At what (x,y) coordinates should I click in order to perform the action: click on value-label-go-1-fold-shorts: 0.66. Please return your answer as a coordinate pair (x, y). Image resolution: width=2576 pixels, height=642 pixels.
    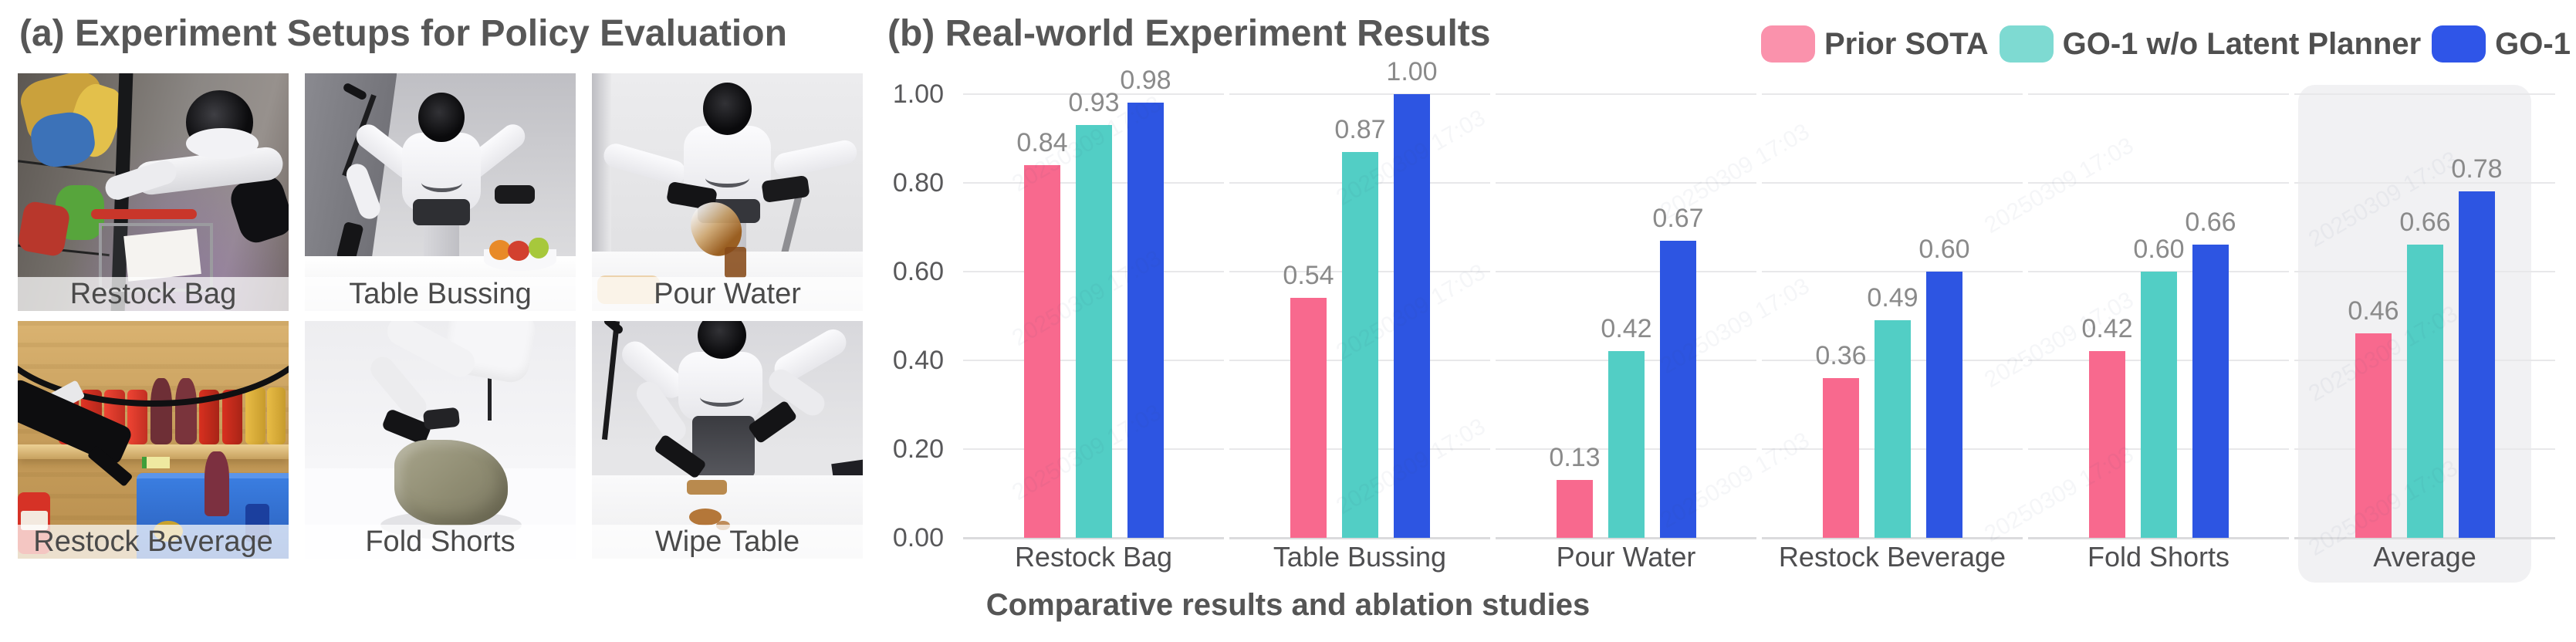
    Looking at the image, I should click on (2210, 222).